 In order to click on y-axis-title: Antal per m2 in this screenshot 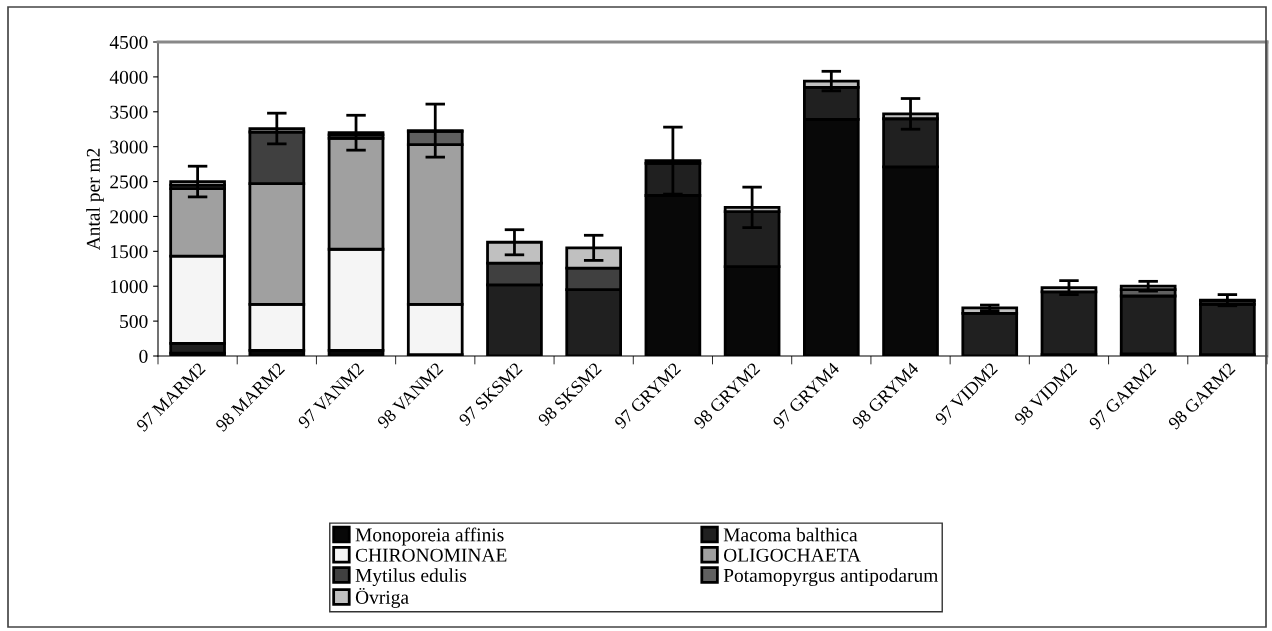, I will do `click(95, 199)`.